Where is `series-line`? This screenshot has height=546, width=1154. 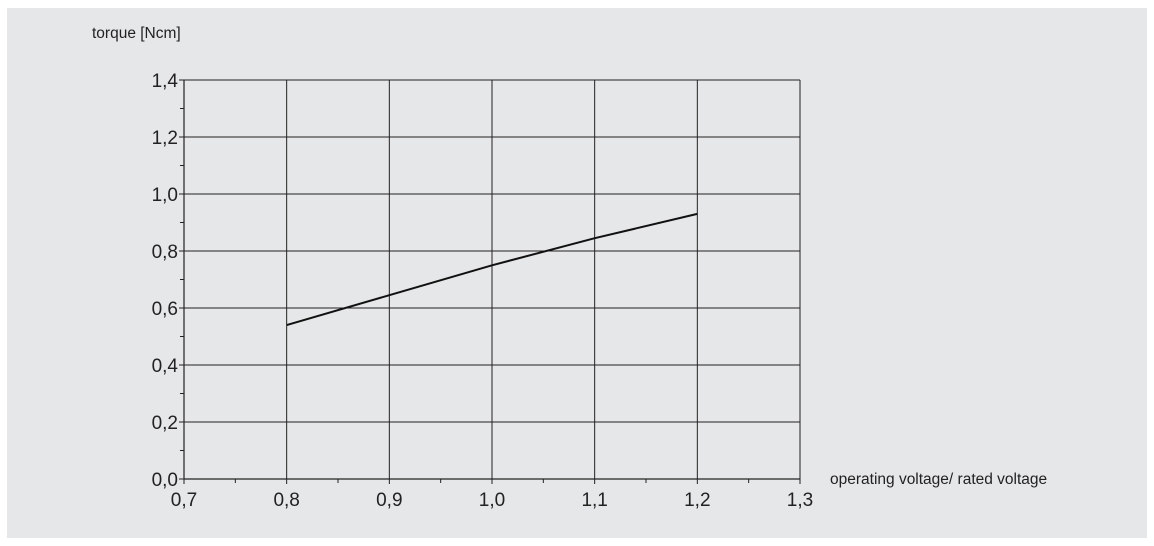 series-line is located at coordinates (492, 269).